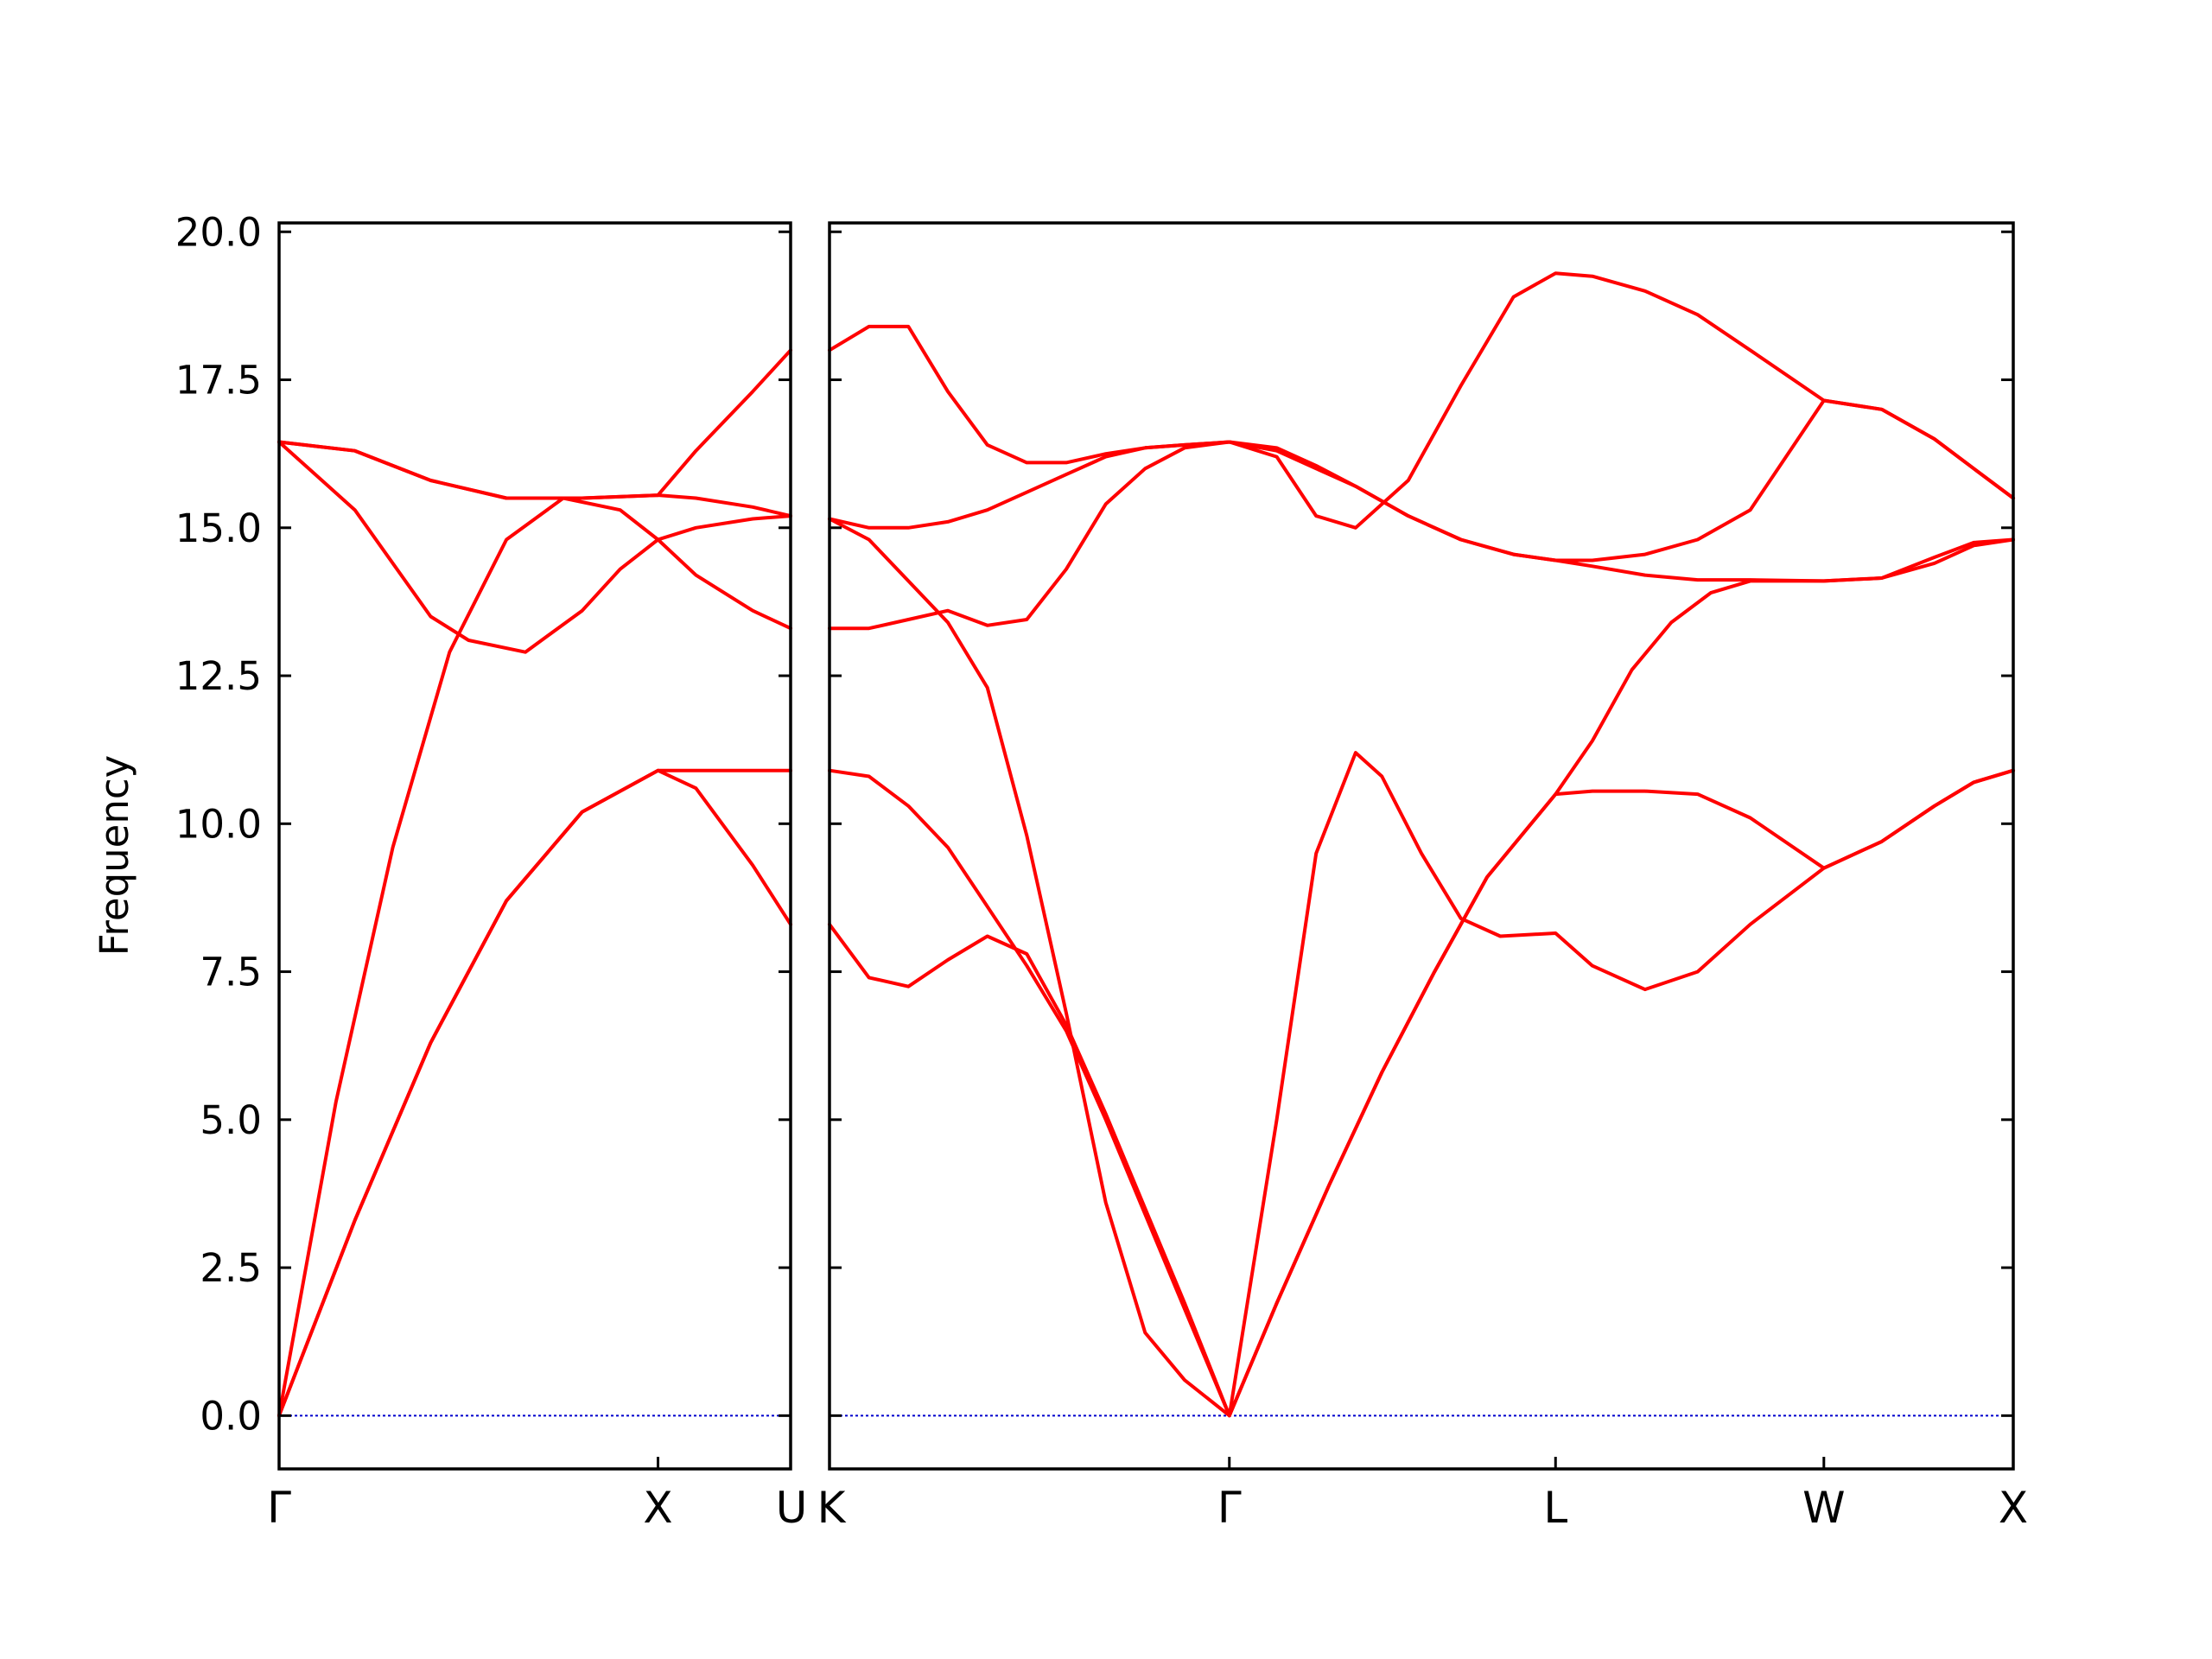 The width and height of the screenshot is (2212, 1659). What do you see at coordinates (1555, 1508) in the screenshot?
I see `x-tick-label: L` at bounding box center [1555, 1508].